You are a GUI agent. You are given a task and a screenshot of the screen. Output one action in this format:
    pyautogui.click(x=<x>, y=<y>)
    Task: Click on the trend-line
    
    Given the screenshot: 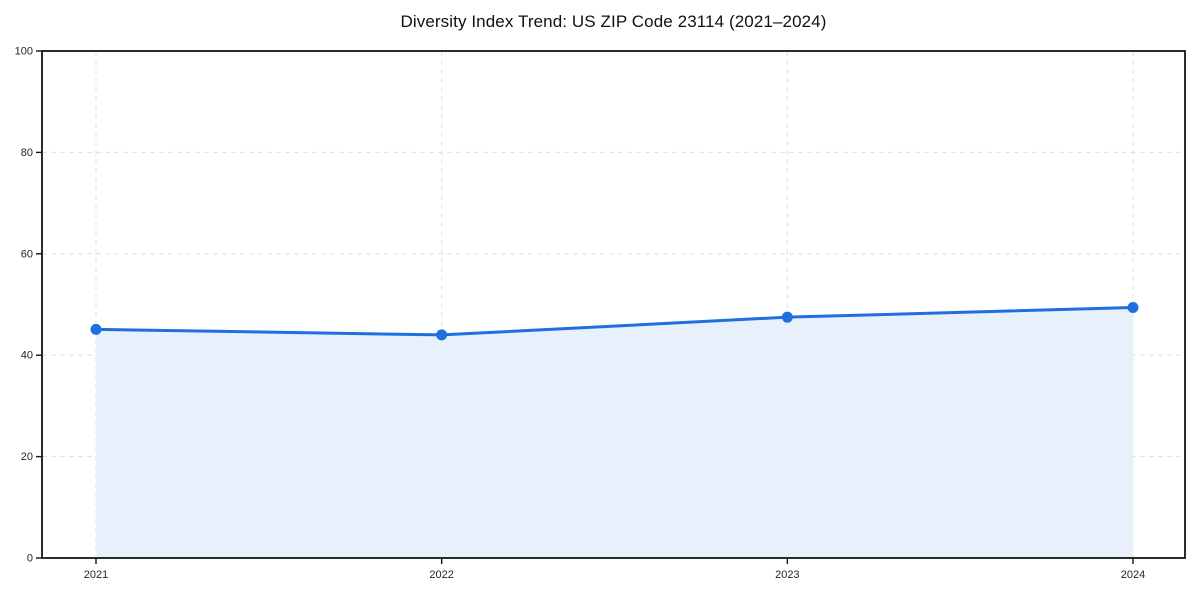 What is the action you would take?
    pyautogui.click(x=614, y=321)
    